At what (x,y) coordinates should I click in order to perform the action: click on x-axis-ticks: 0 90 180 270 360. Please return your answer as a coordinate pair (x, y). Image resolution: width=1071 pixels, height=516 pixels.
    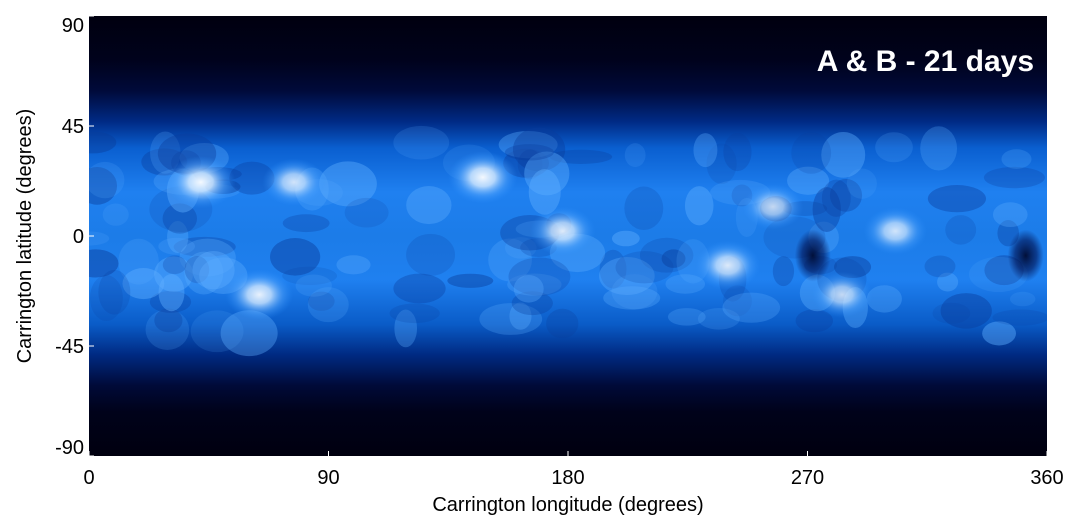
    Looking at the image, I should click on (573, 470).